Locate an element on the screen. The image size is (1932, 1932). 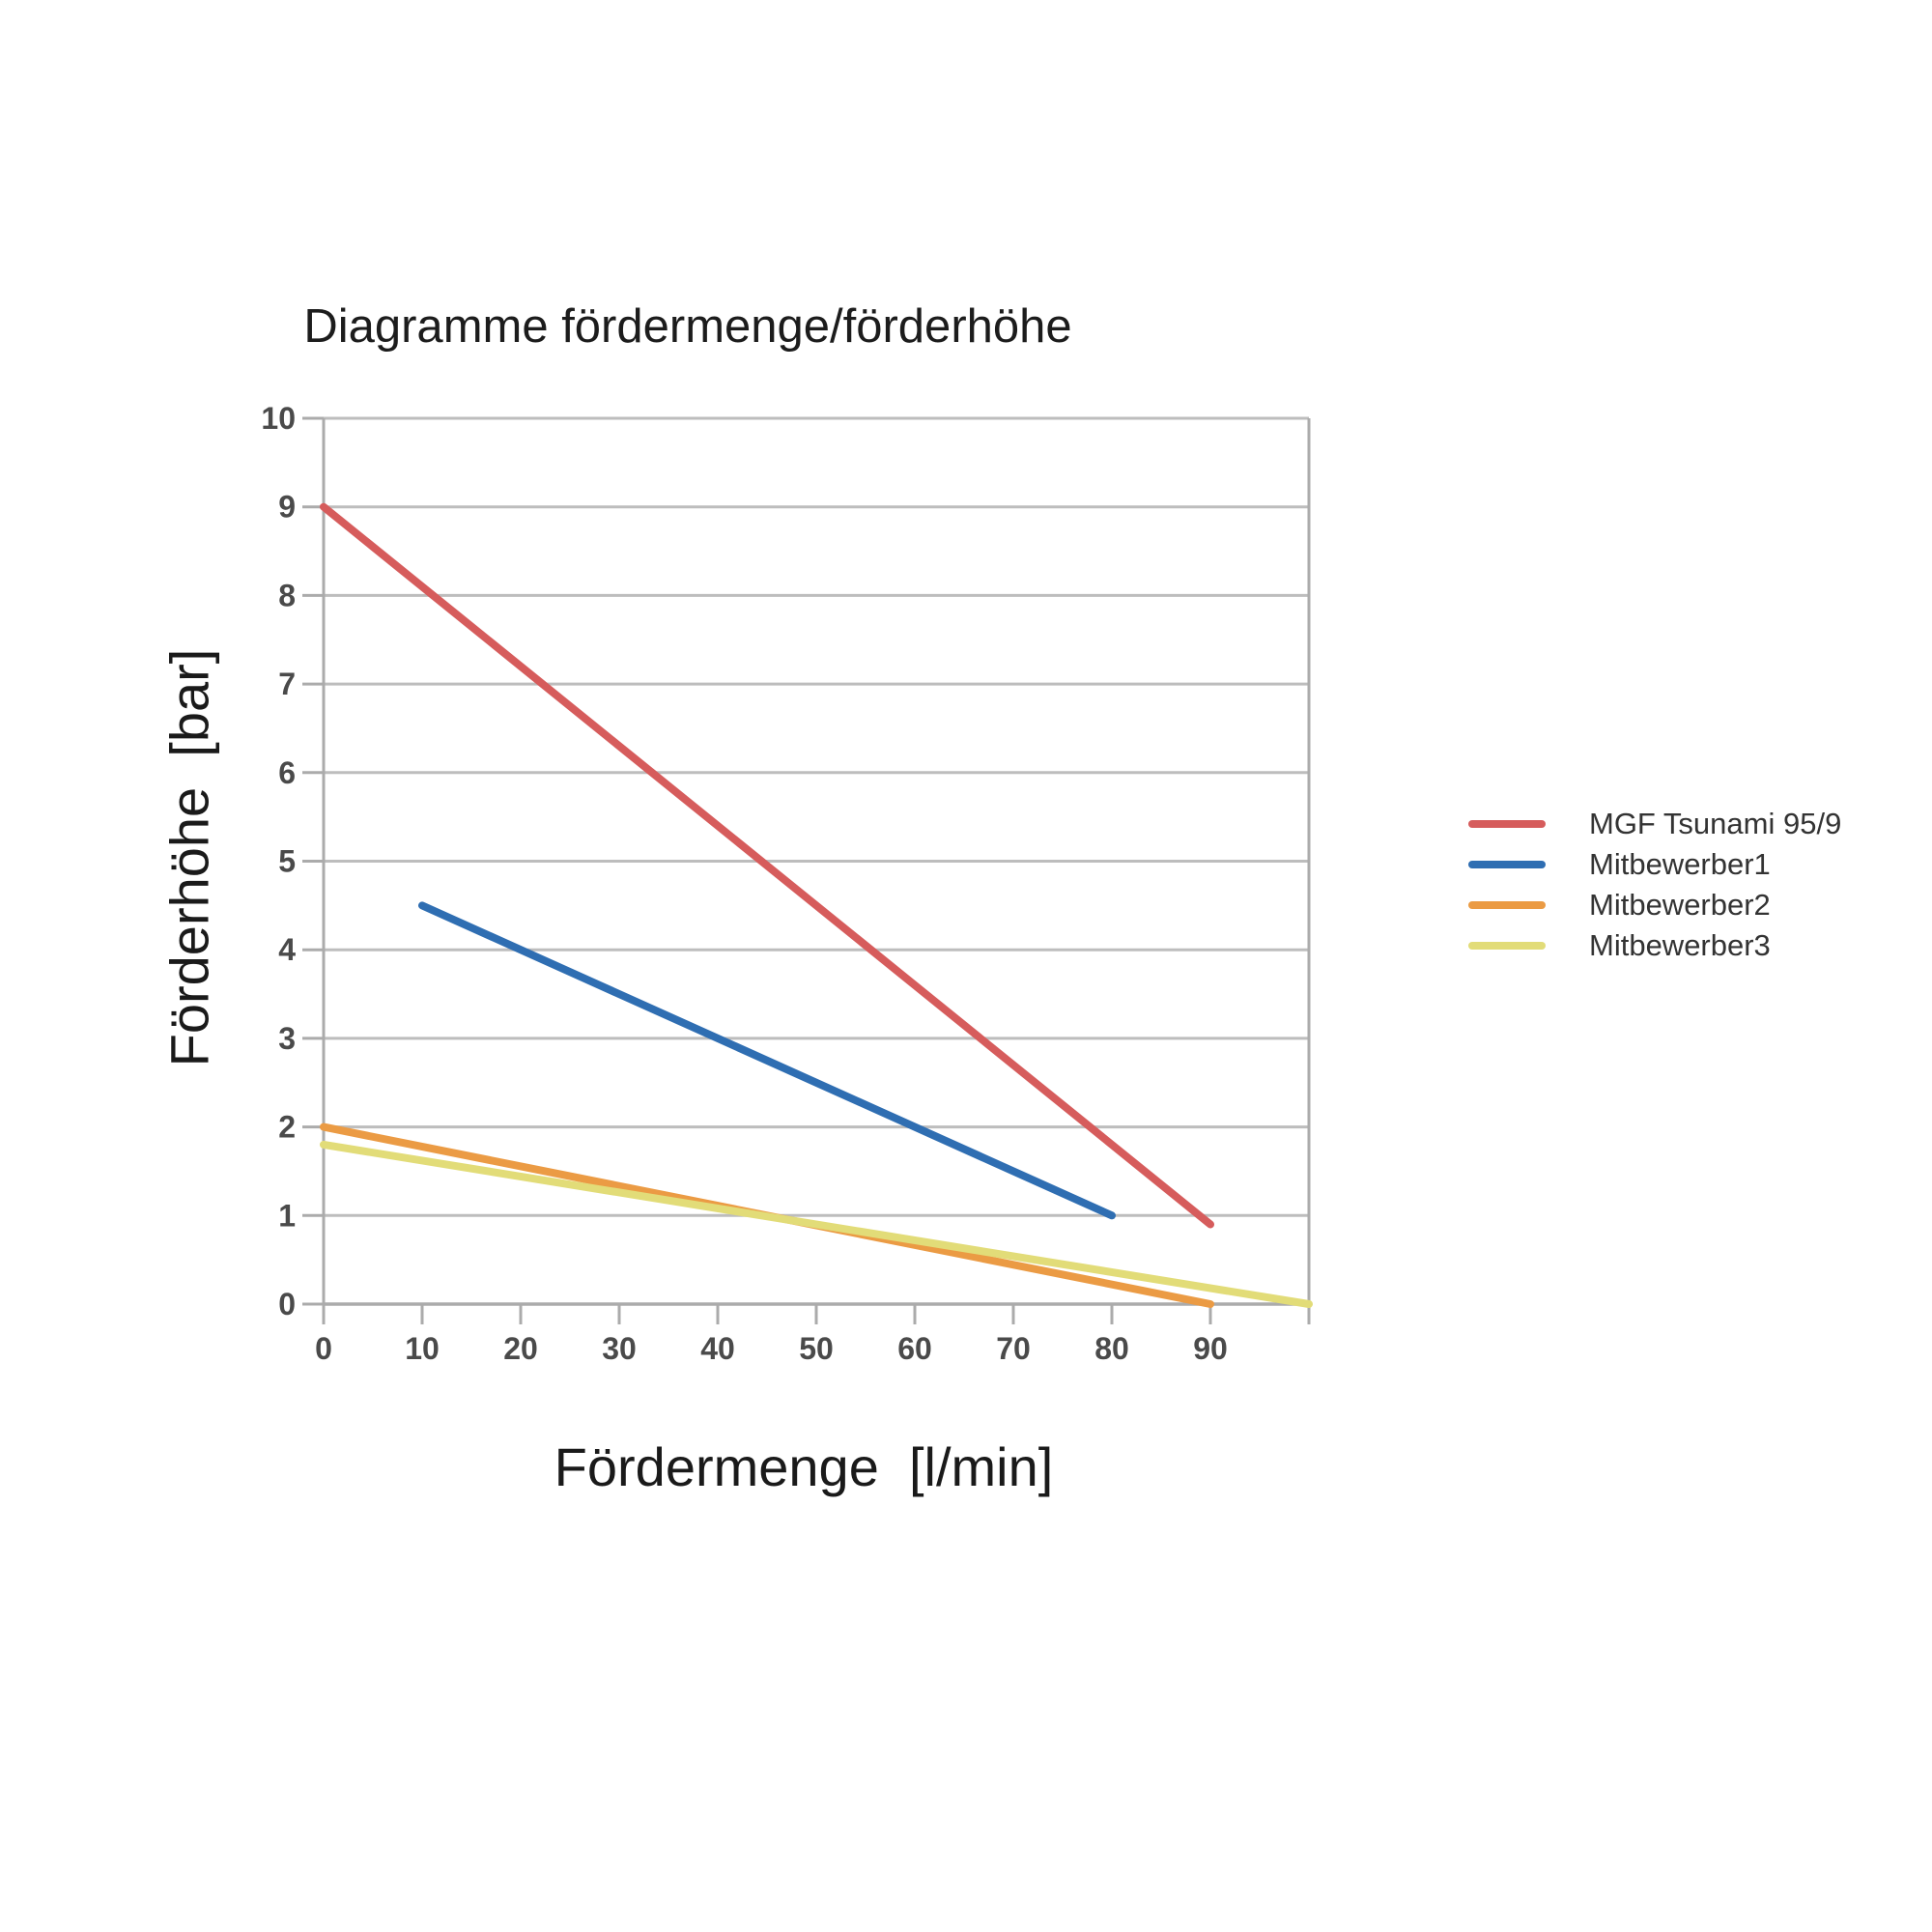
legend-item: Mitbewerber3 is located at coordinates (1654, 945).